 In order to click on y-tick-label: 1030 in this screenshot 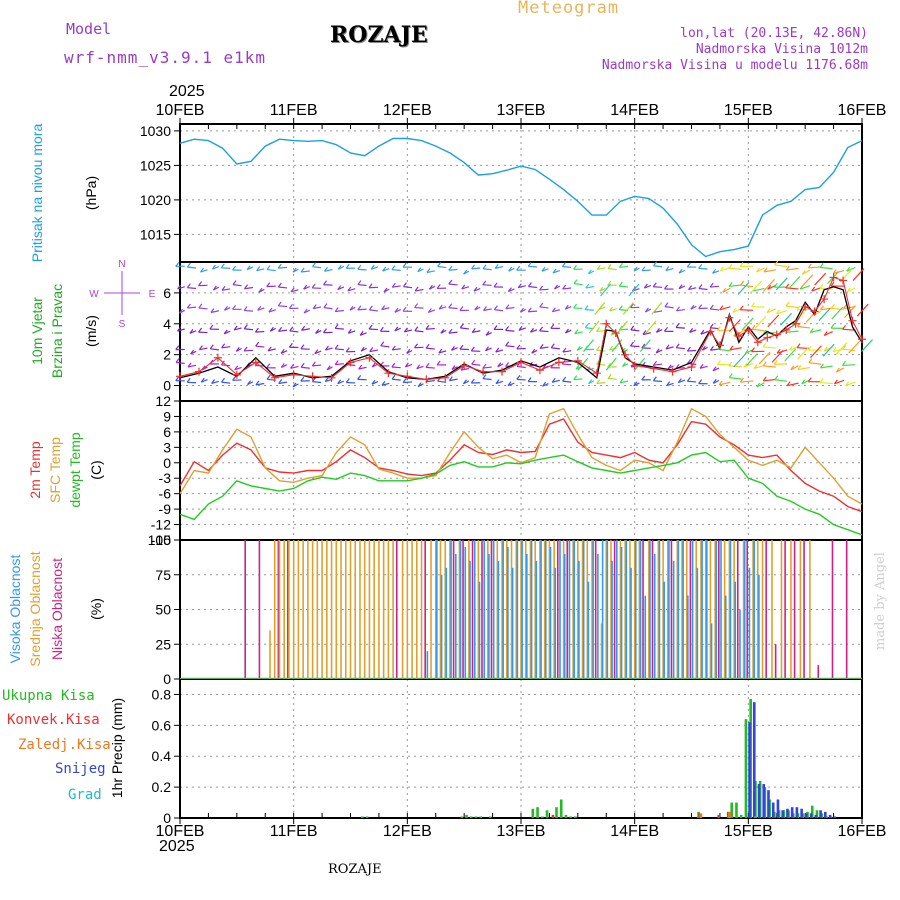, I will do `click(155, 131)`.